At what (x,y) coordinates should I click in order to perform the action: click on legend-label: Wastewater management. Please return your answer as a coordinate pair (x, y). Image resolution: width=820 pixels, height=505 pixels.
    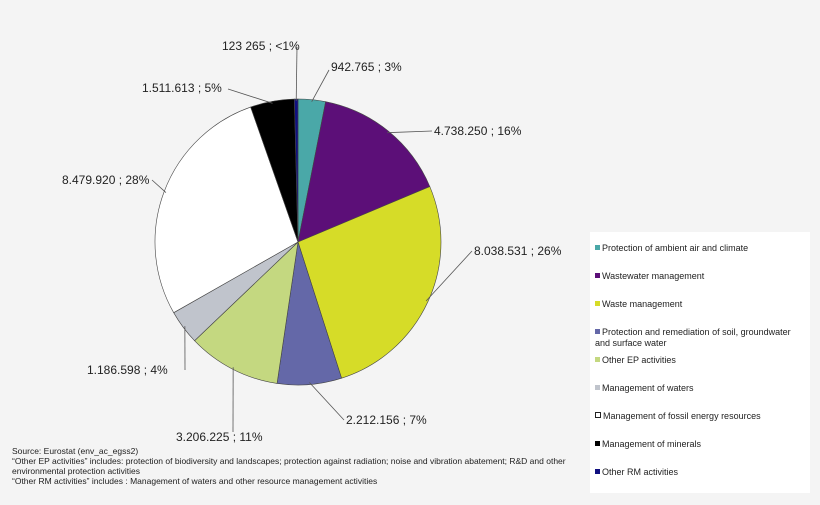
    Looking at the image, I should click on (653, 276).